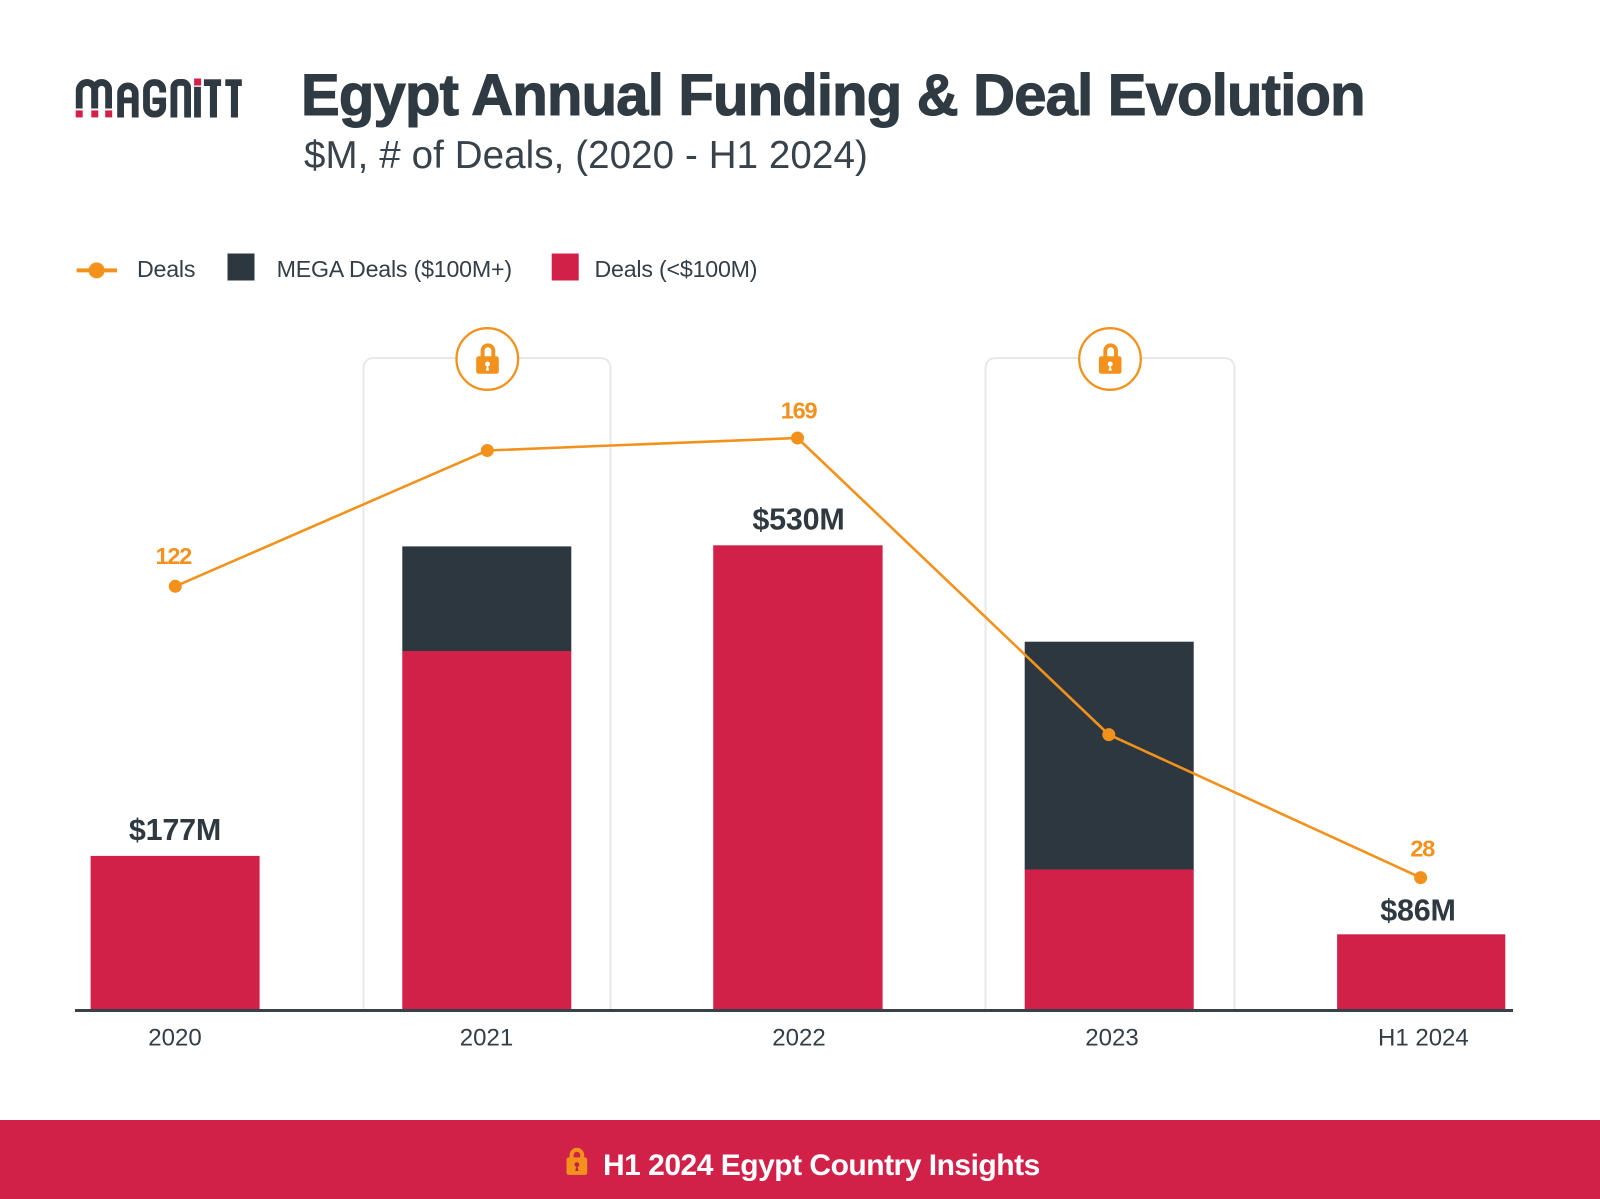 The image size is (1600, 1199). Describe the element at coordinates (1422, 848) in the screenshot. I see `svg-text: 28` at that location.